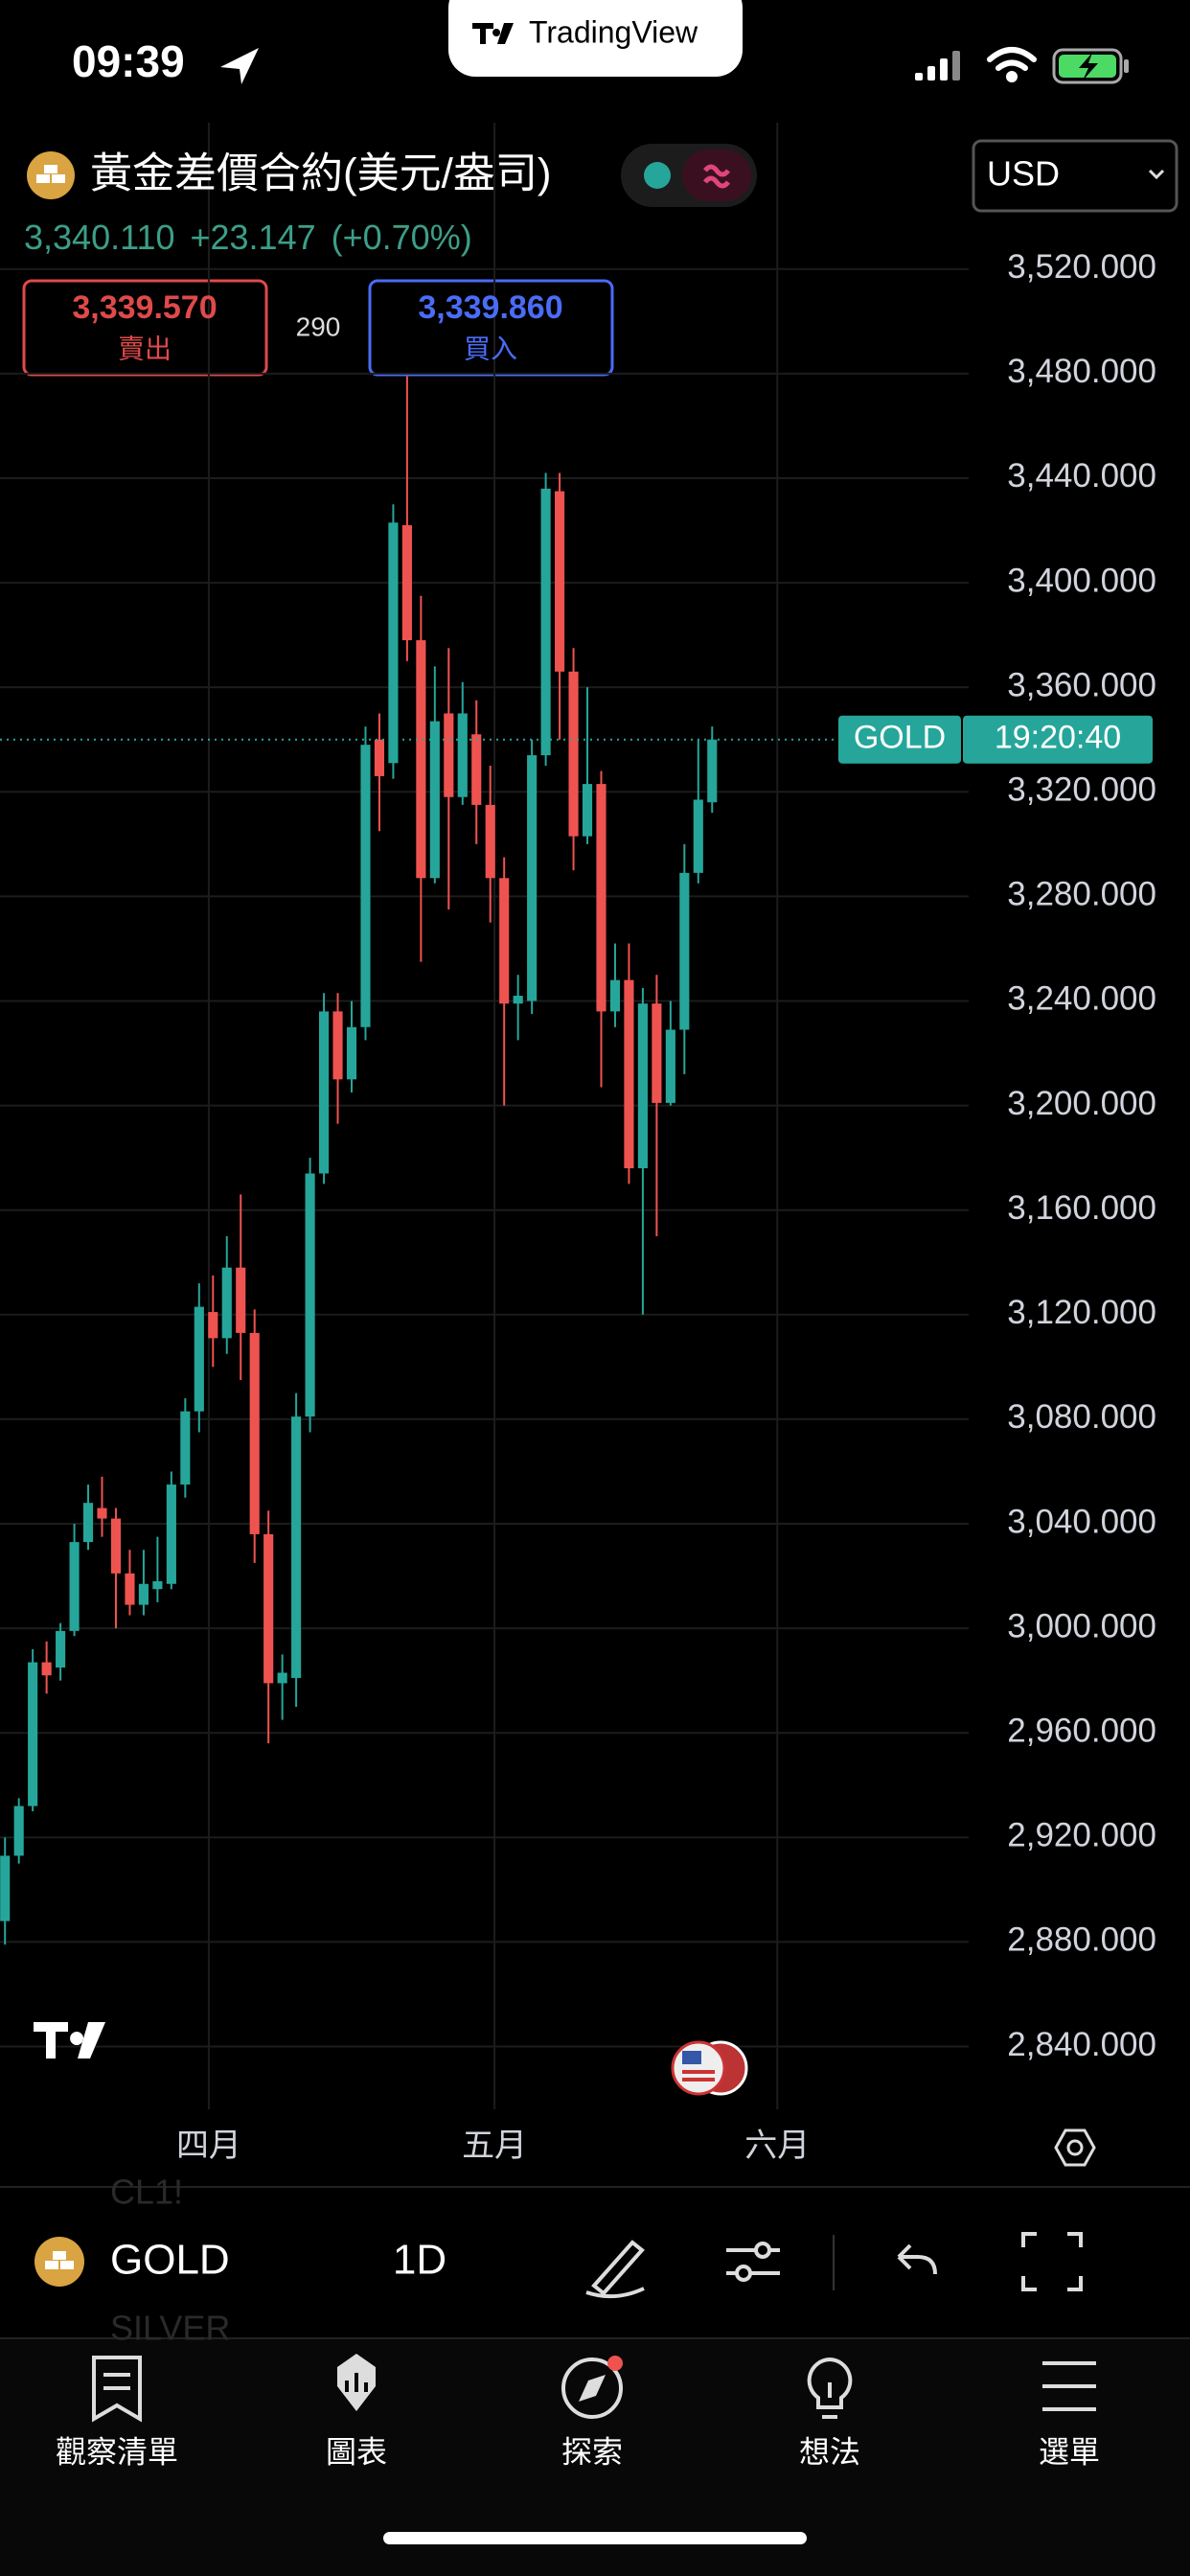 The width and height of the screenshot is (1190, 2576). I want to click on countdown: 19:20:40, so click(1058, 738).